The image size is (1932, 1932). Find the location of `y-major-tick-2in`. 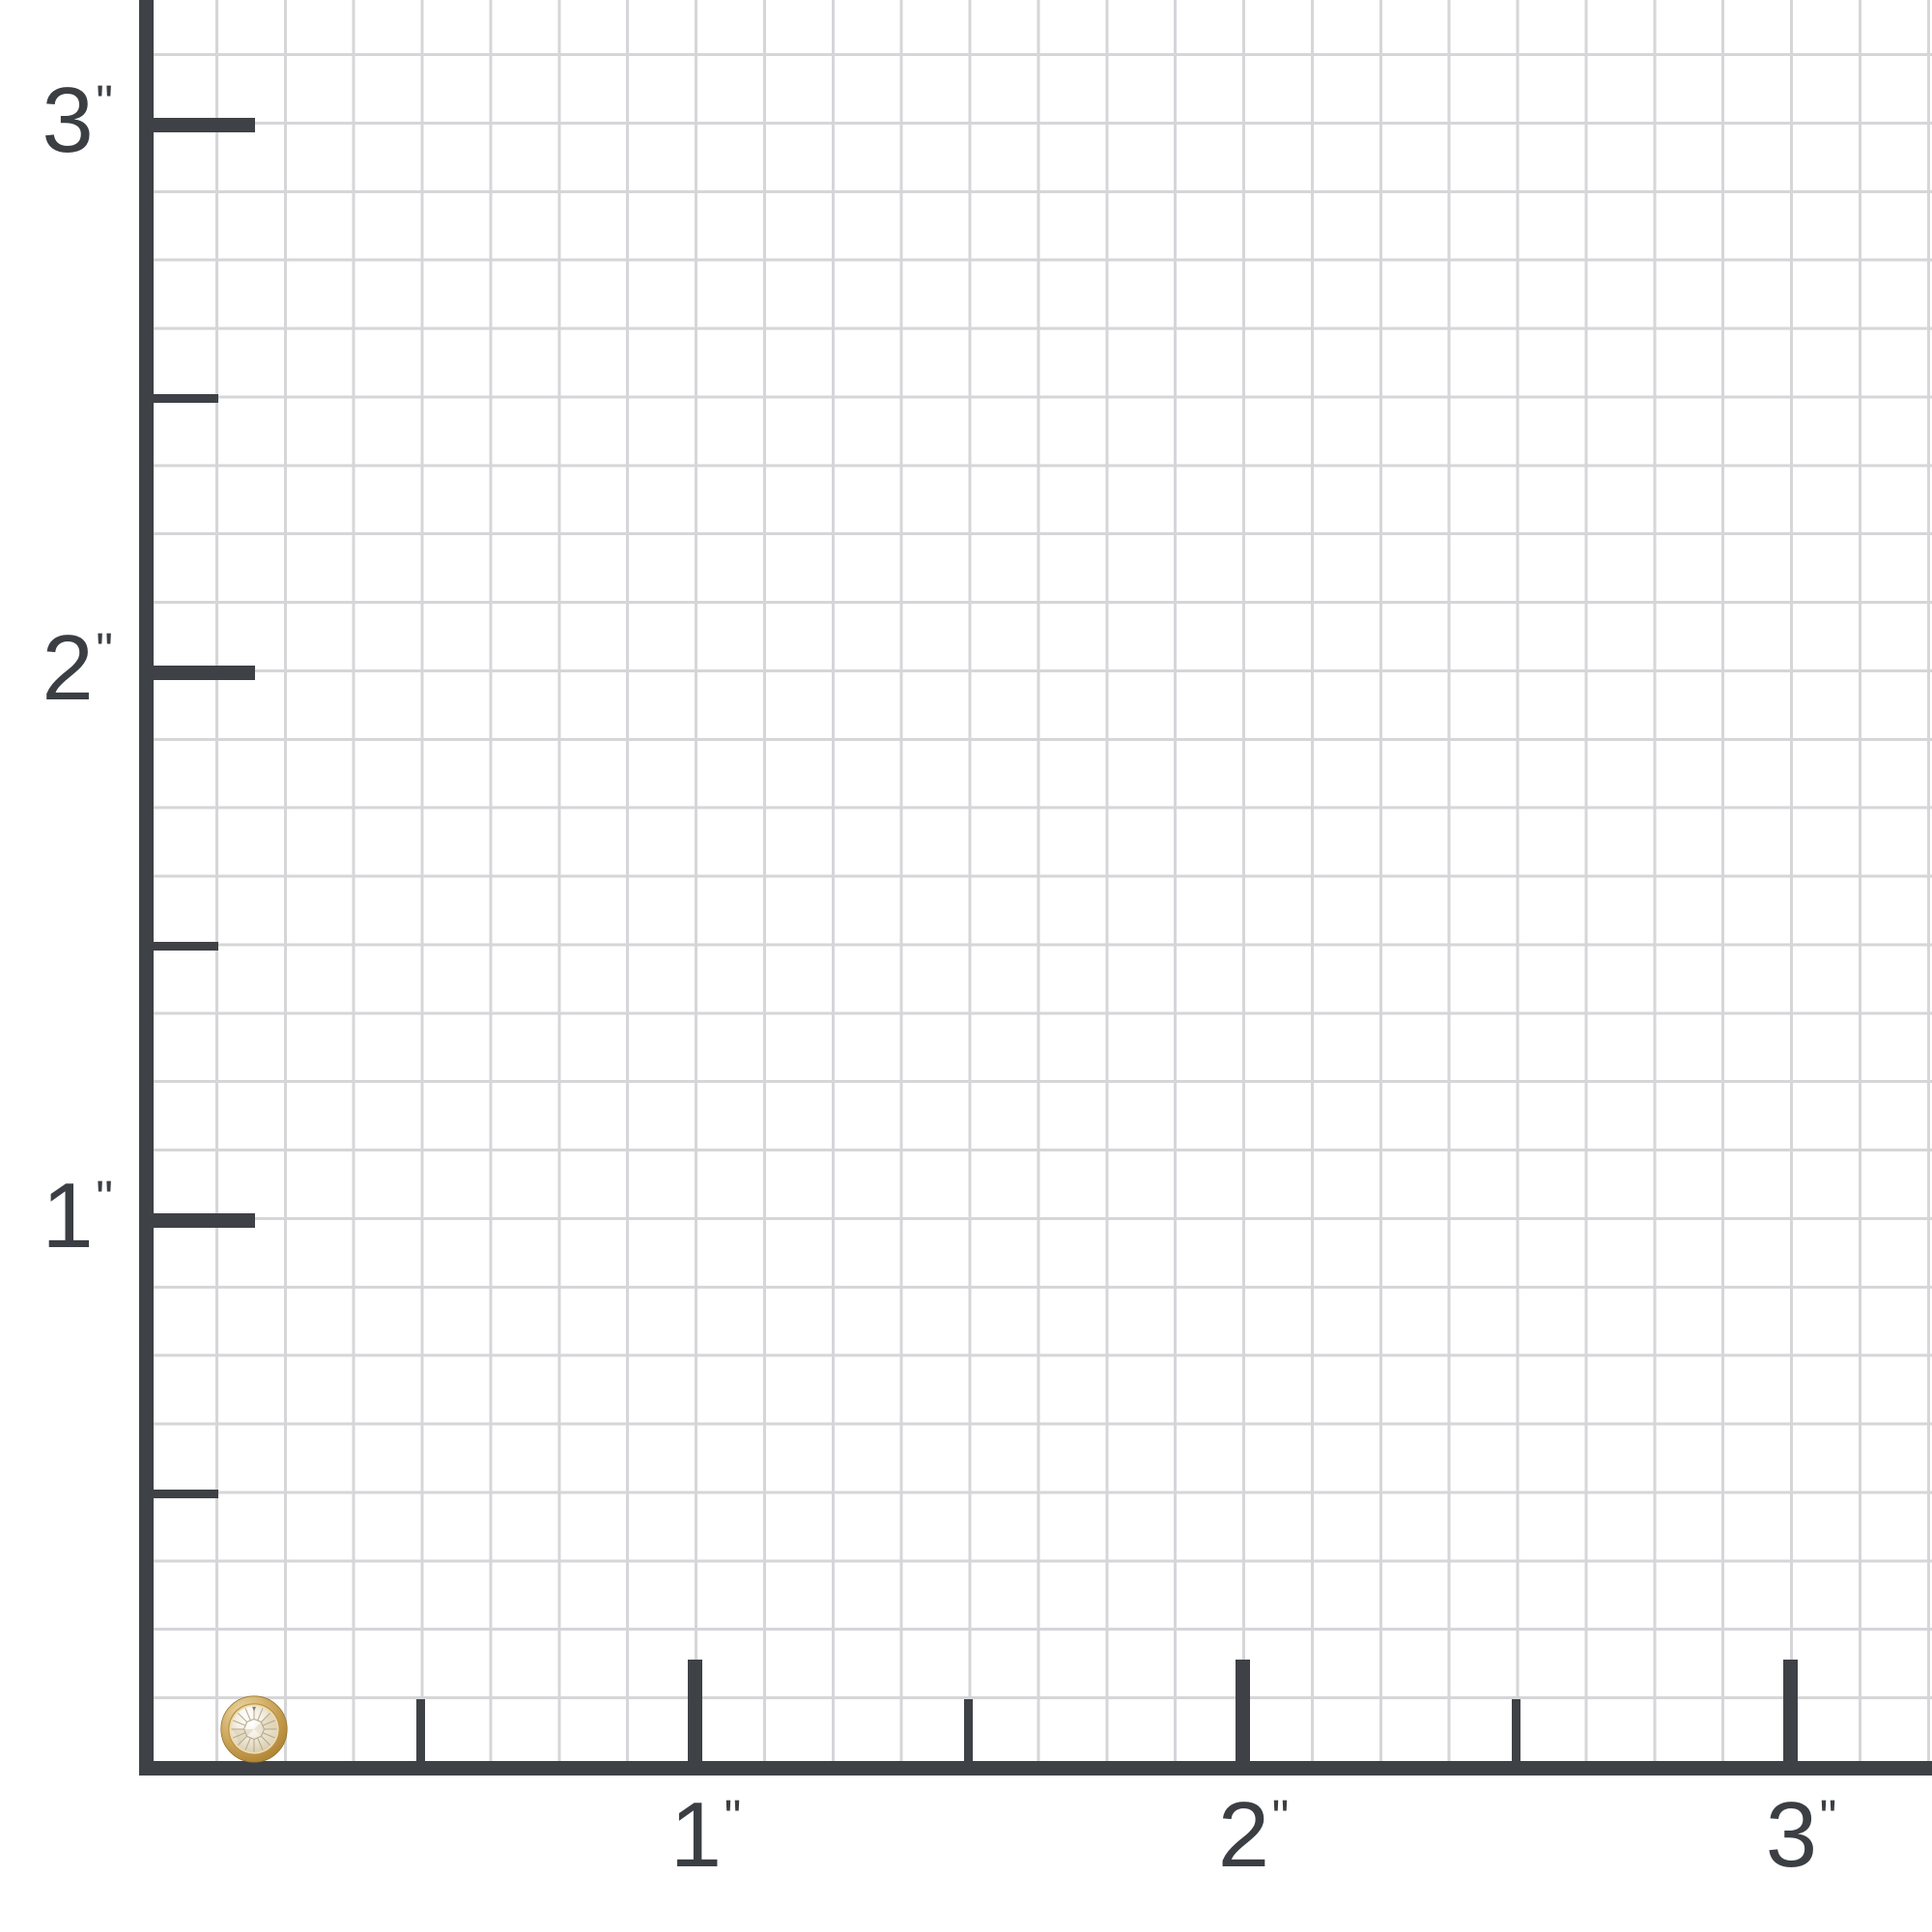

y-major-tick-2in is located at coordinates (201, 672).